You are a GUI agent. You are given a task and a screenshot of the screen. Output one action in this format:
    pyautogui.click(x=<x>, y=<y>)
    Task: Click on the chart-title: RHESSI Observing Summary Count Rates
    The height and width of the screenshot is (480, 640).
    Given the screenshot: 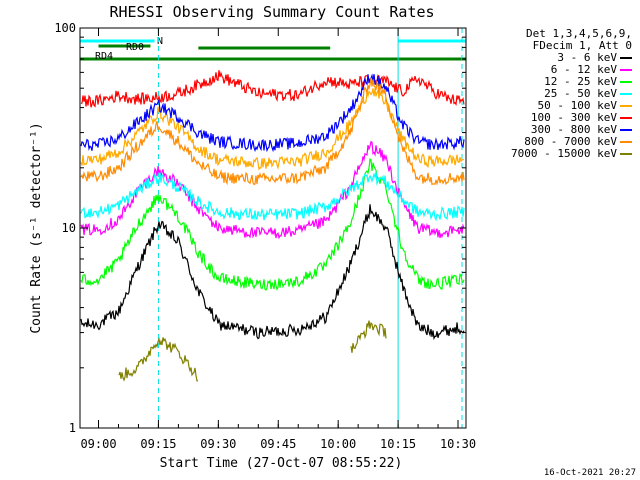 What is the action you would take?
    pyautogui.click(x=271, y=12)
    